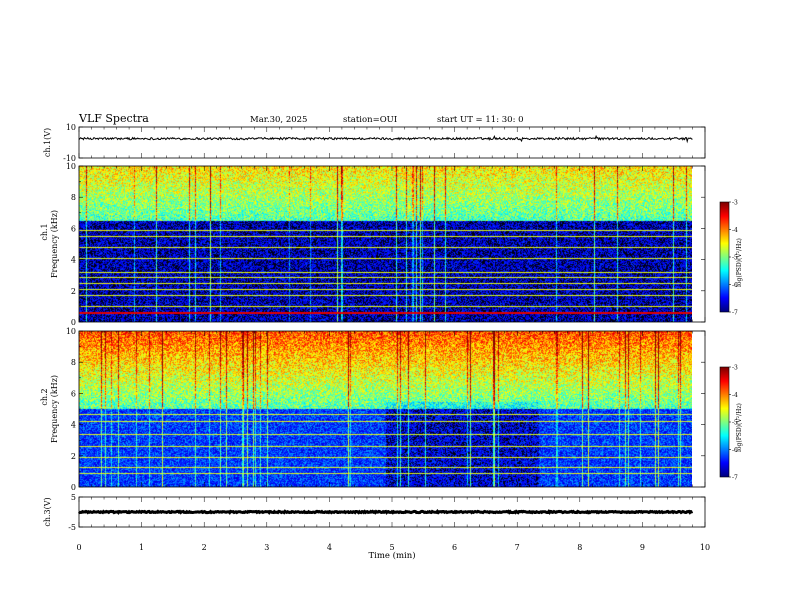 This screenshot has width=792, height=612. I want to click on x-tick-label: 6, so click(454, 547).